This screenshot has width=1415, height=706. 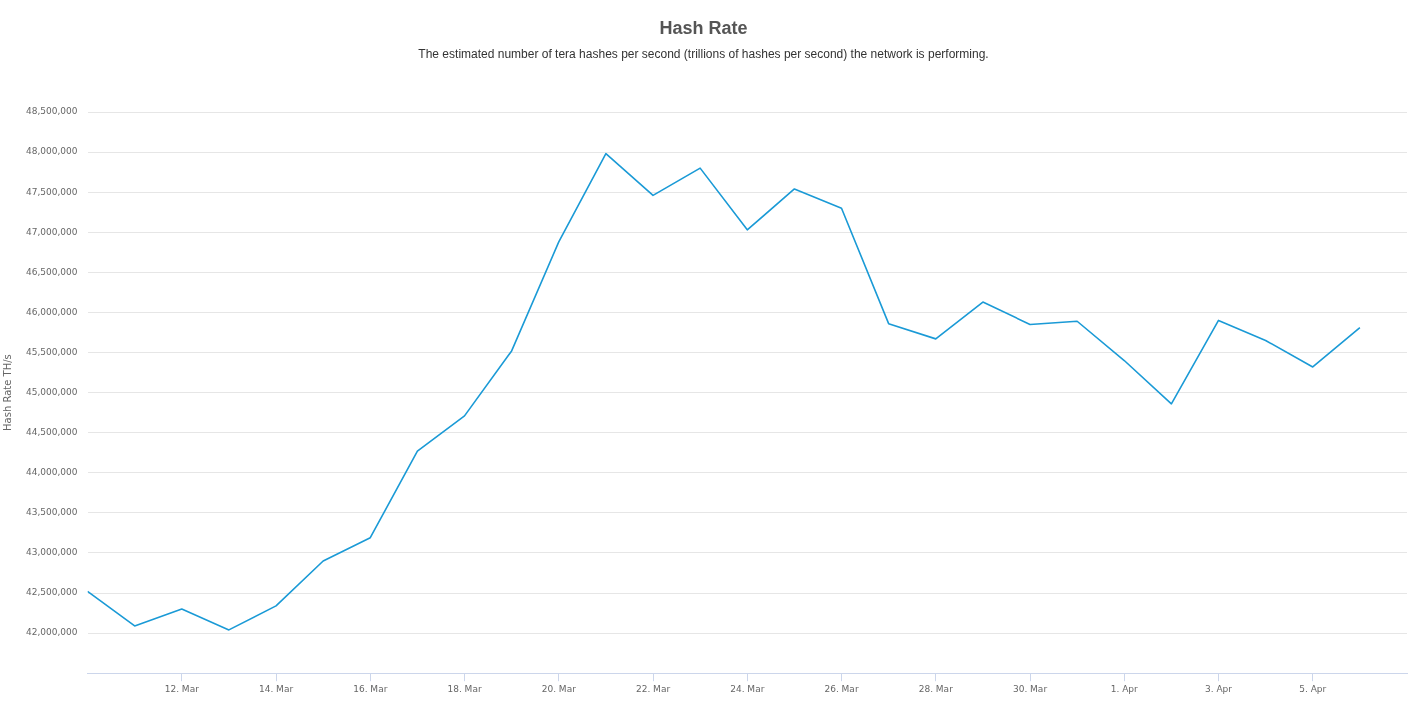 I want to click on y-tick-label: 46,500,000, so click(x=52, y=271).